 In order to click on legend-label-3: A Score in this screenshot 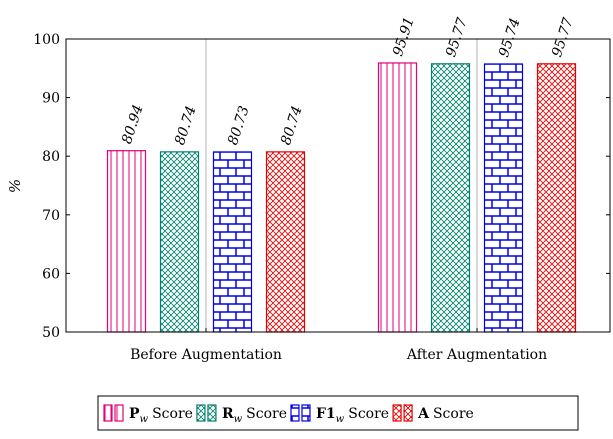, I will do `click(445, 414)`.